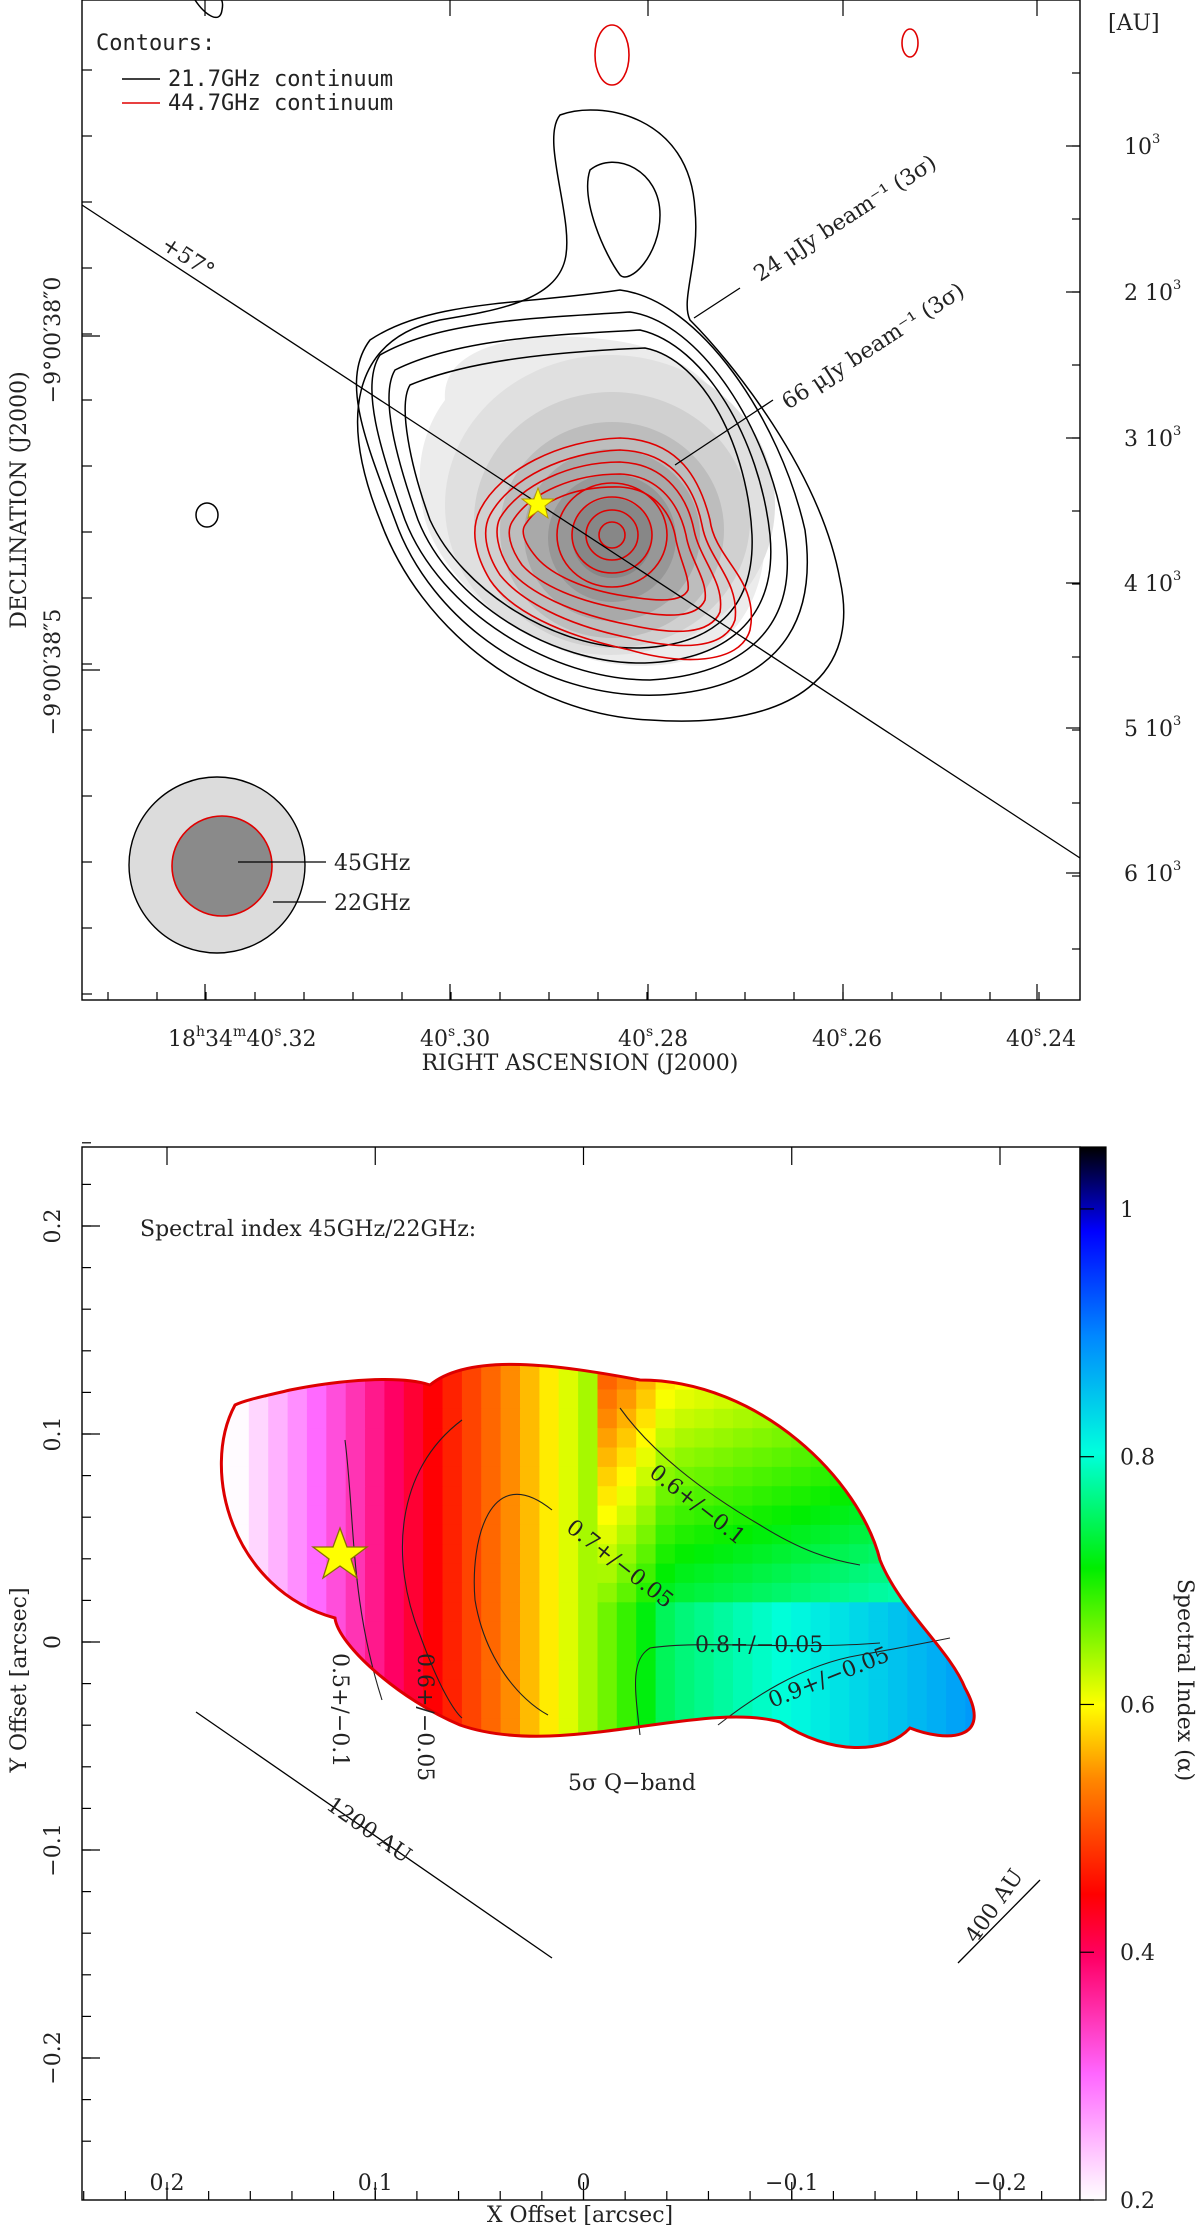  What do you see at coordinates (372, 863) in the screenshot?
I see `beam45-label: 45GHz` at bounding box center [372, 863].